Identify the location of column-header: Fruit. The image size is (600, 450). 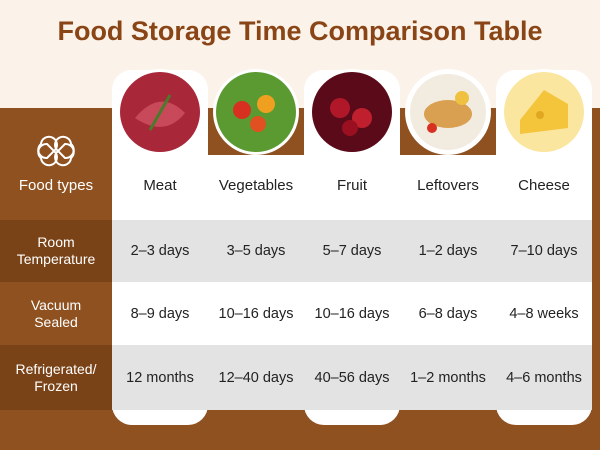
(352, 185).